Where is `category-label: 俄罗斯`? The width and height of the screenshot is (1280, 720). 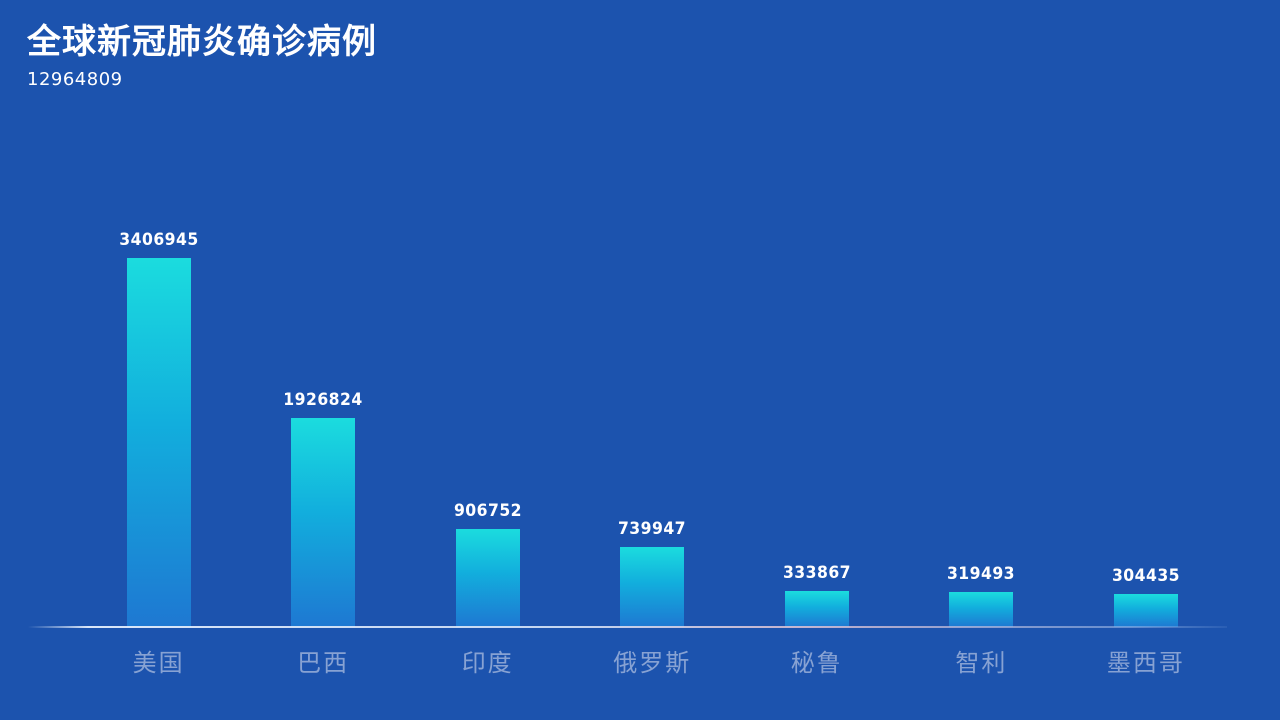
category-label: 俄罗斯 is located at coordinates (652, 663).